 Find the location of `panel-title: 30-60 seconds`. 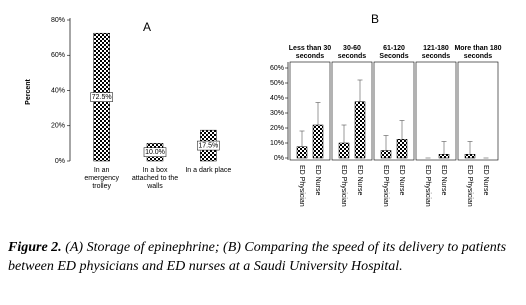

panel-title: 30-60 seconds is located at coordinates (352, 52).